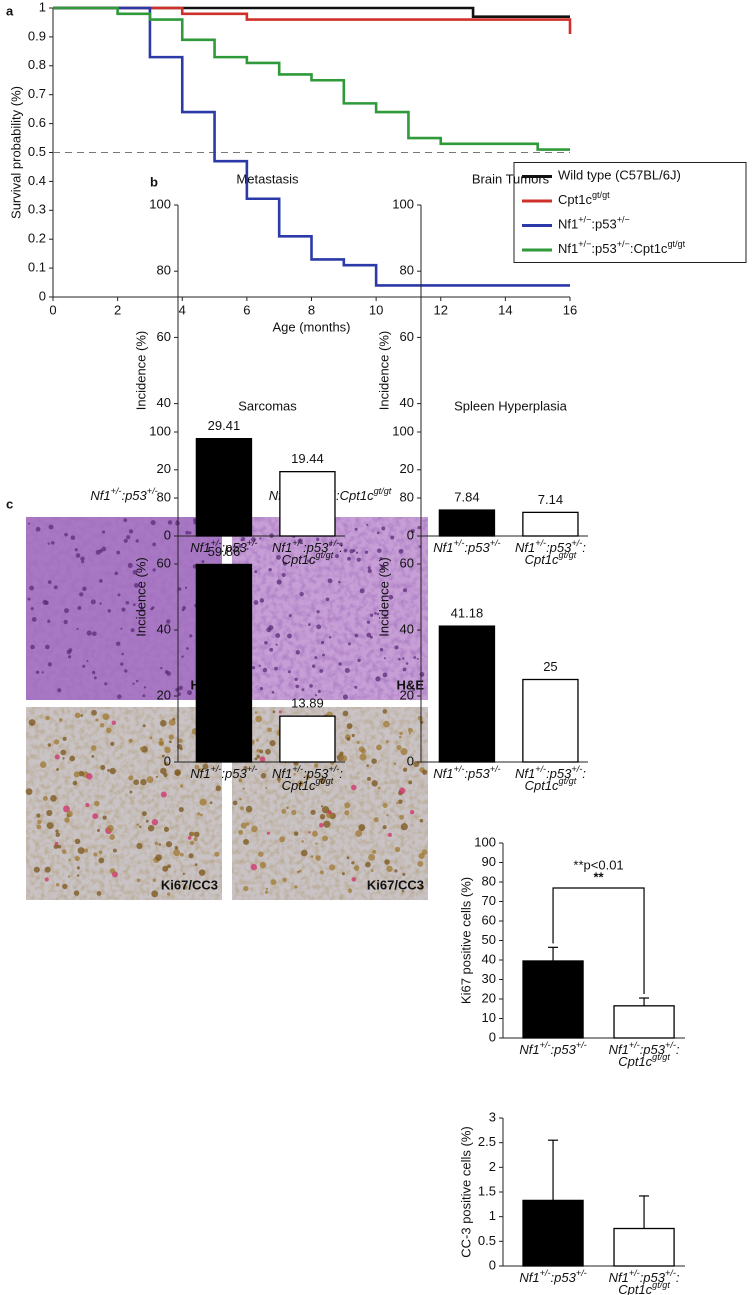 Image resolution: width=752 pixels, height=1295 pixels. What do you see at coordinates (492, 1166) in the screenshot?
I see `y-tick-label: 2` at bounding box center [492, 1166].